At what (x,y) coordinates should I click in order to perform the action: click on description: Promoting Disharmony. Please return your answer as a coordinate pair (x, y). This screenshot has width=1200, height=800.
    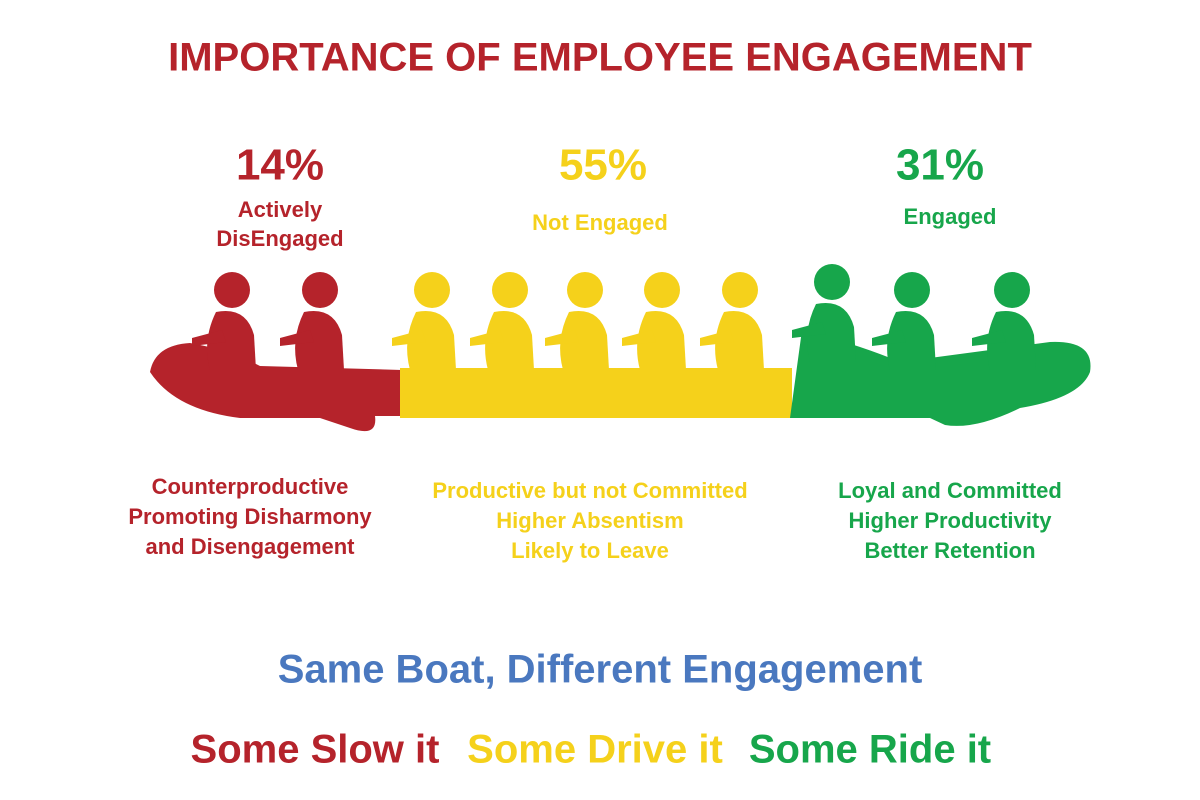
    Looking at the image, I should click on (250, 516).